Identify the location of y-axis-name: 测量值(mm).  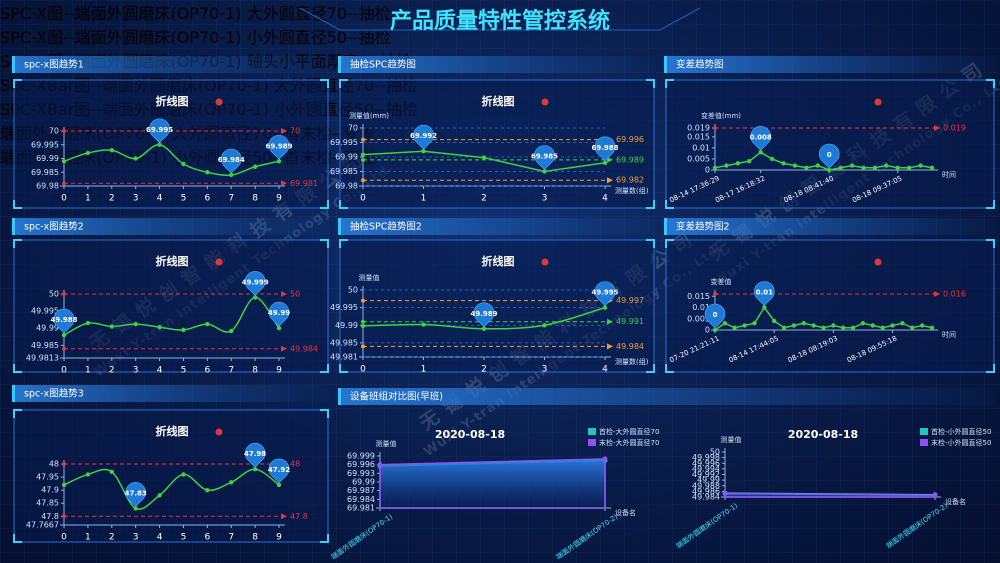
(369, 115).